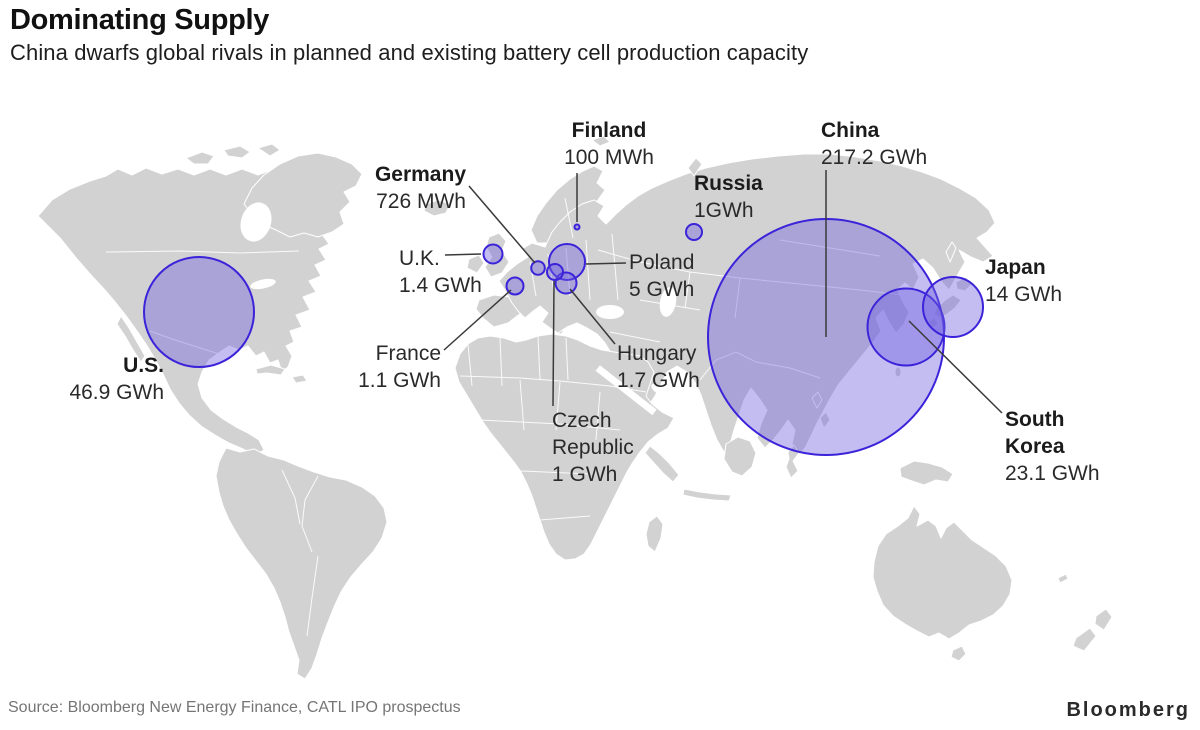 This screenshot has height=730, width=1200. Describe the element at coordinates (728, 197) in the screenshot. I see `label-russia: Russia 1GWh` at that location.